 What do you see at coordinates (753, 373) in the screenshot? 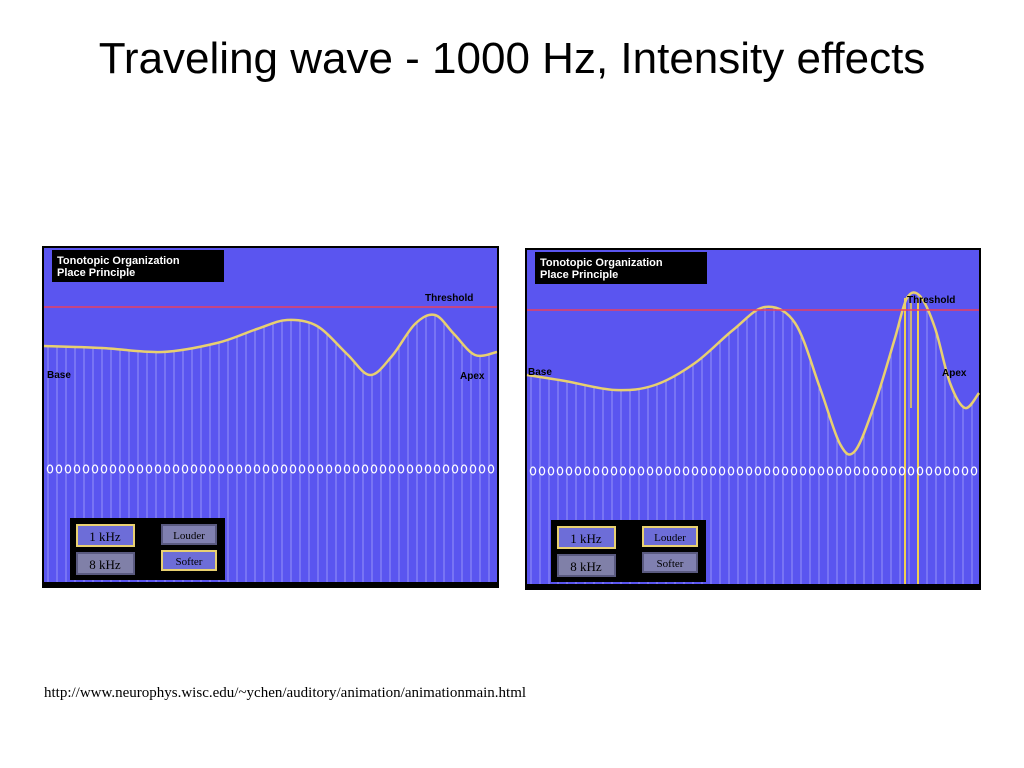
I see `traveling-wave` at bounding box center [753, 373].